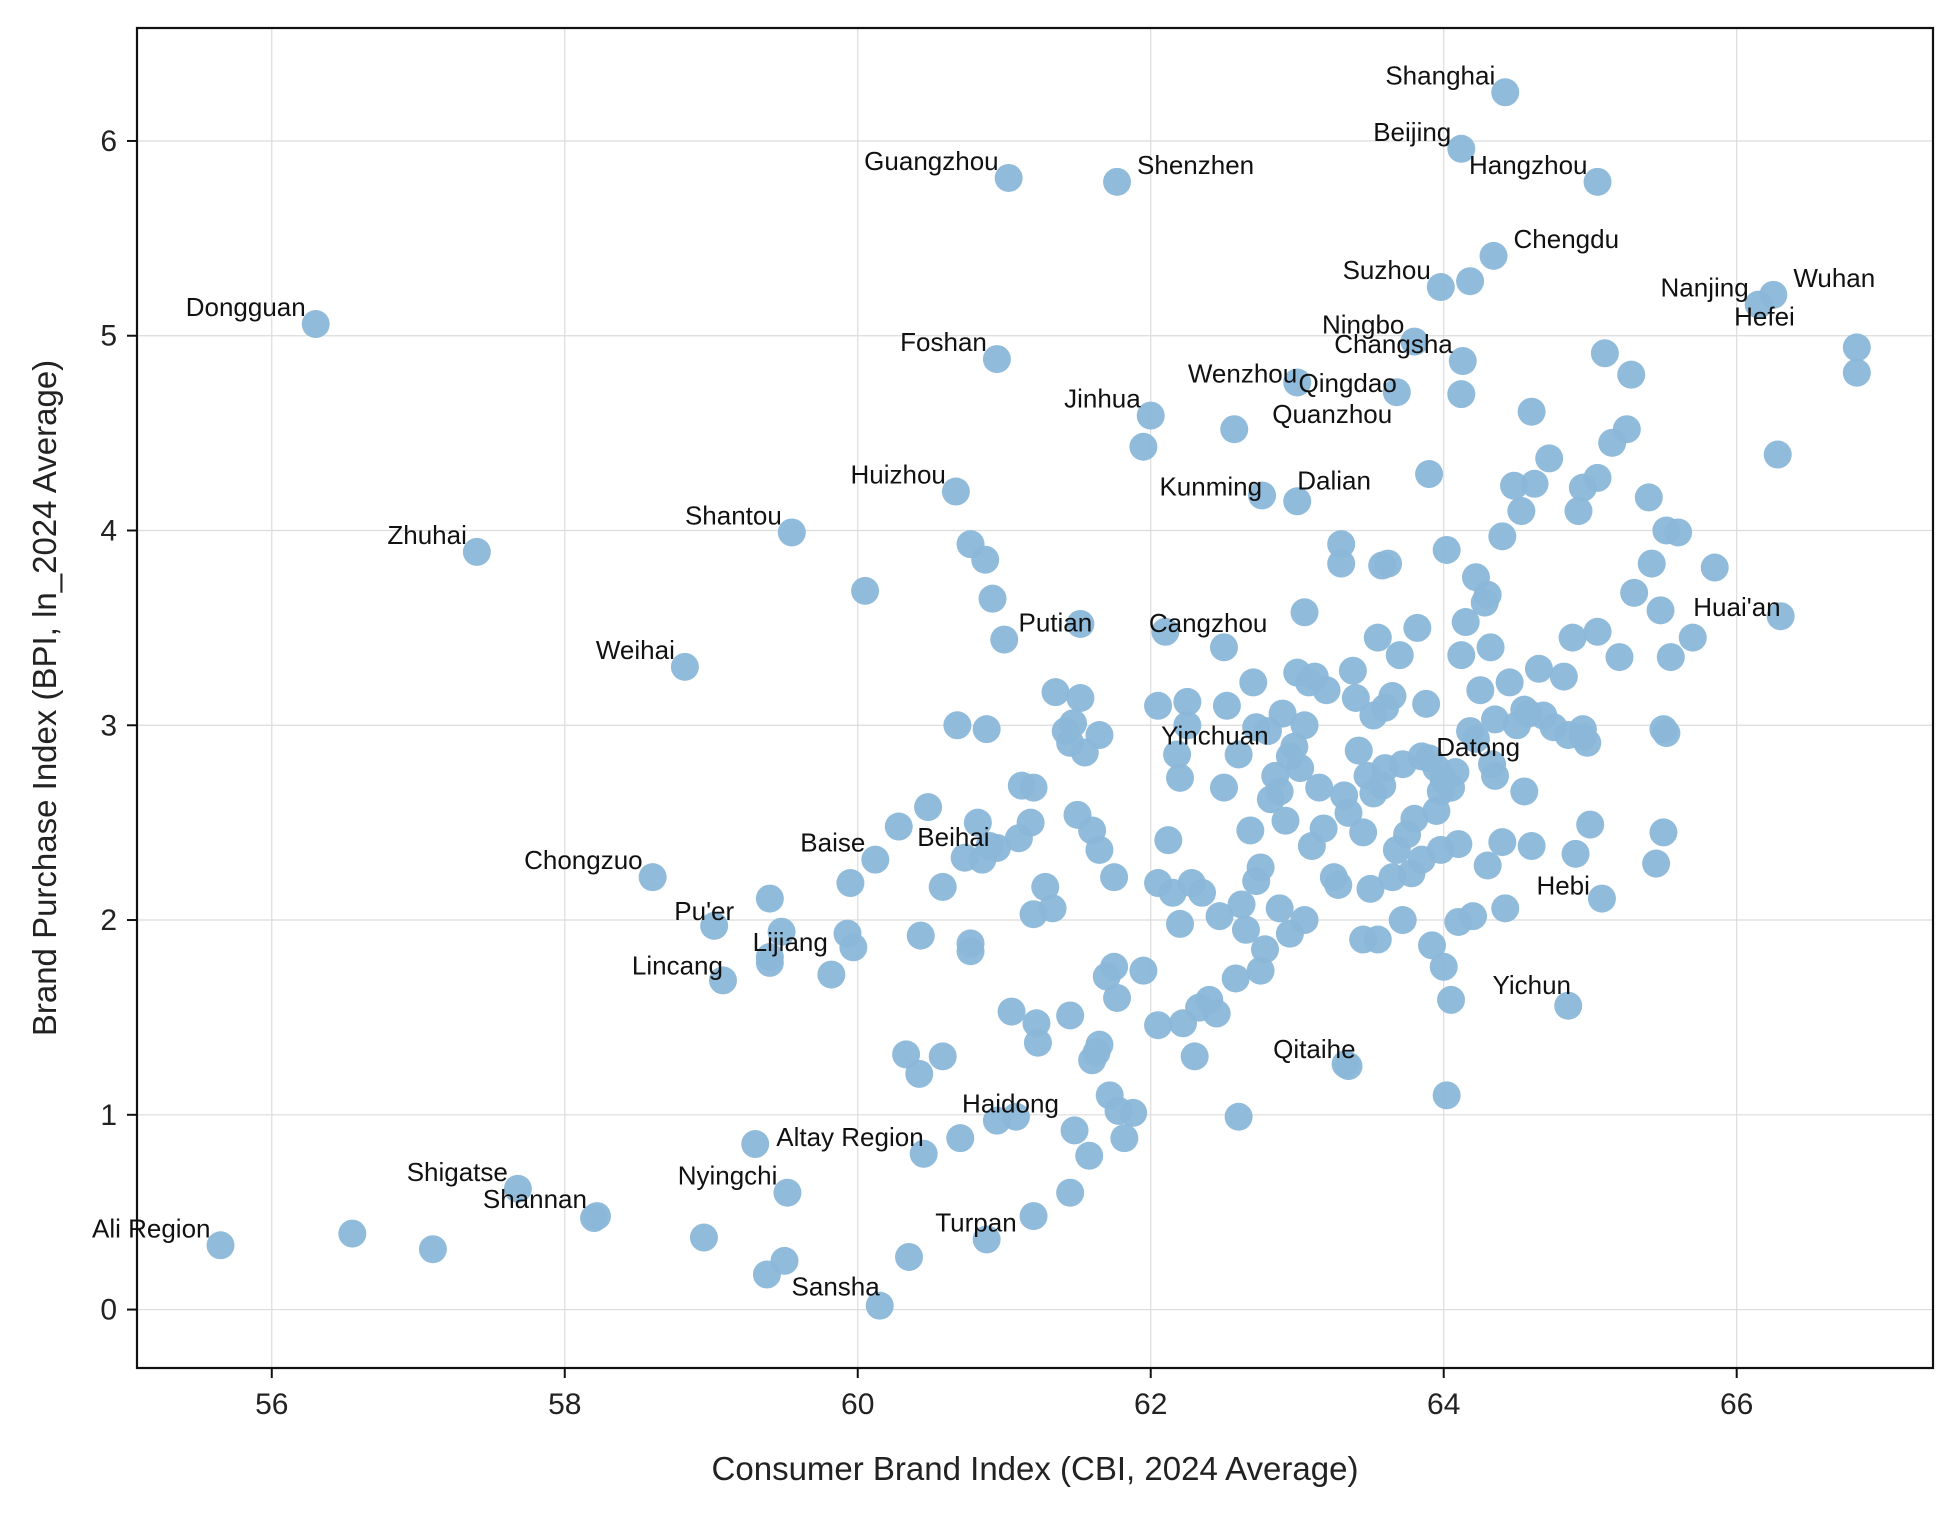 This screenshot has height=1513, width=1950. I want to click on point-label: Lijiang, so click(790, 942).